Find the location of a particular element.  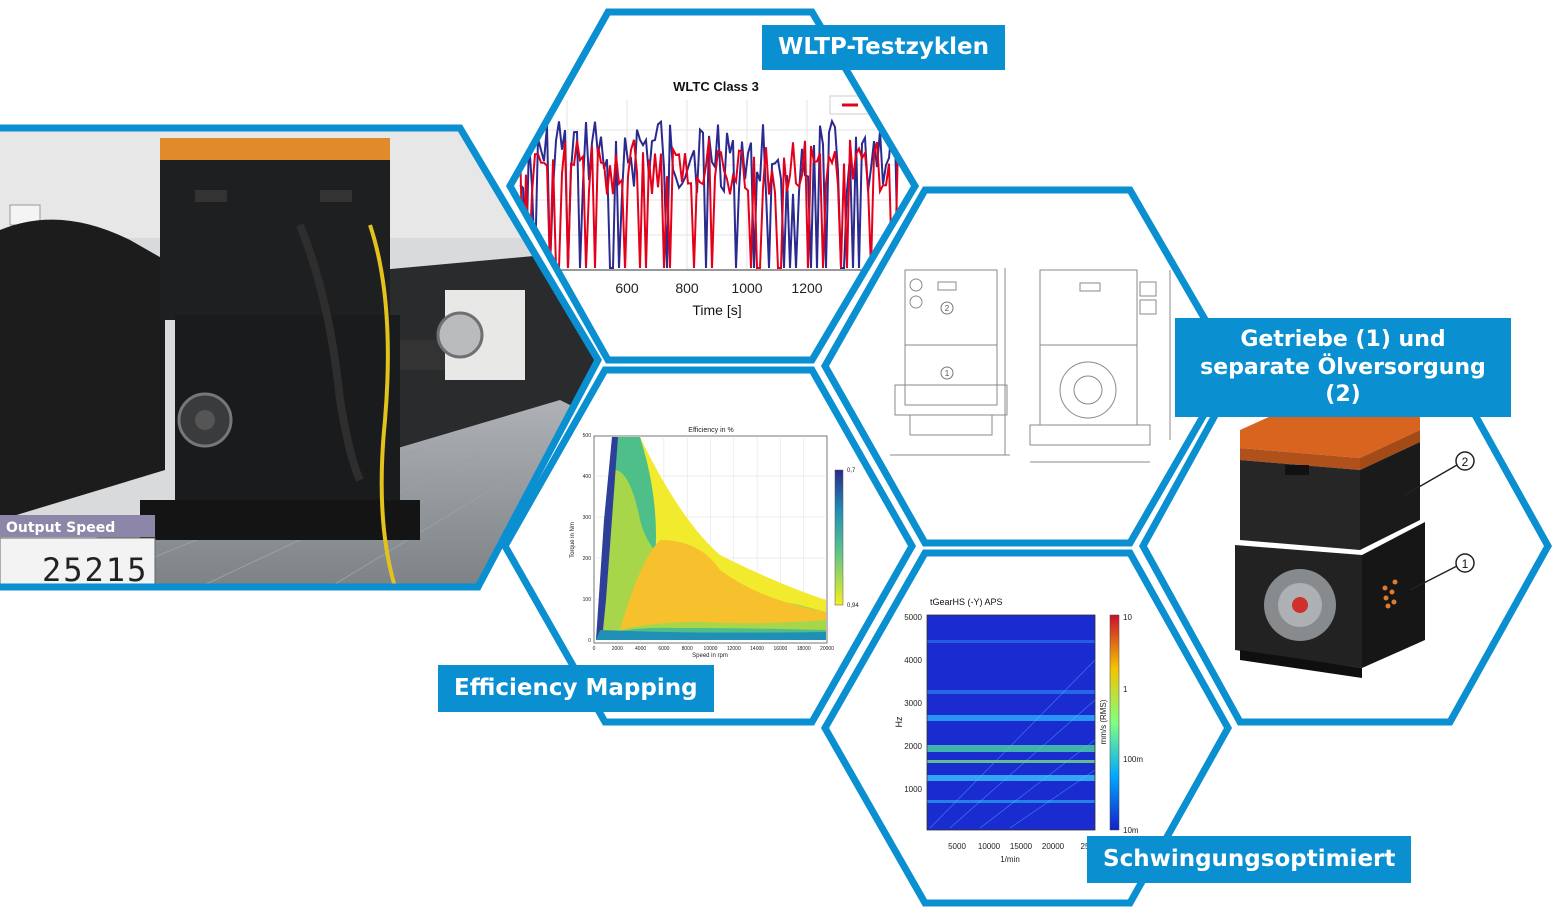

efficiency-chart-title: Efficiency in % is located at coordinates (710, 430).